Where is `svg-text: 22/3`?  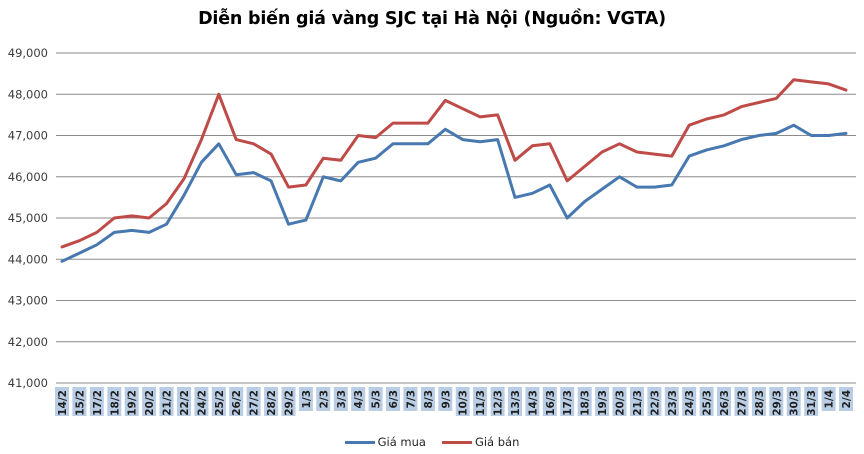
svg-text: 22/3 is located at coordinates (655, 403).